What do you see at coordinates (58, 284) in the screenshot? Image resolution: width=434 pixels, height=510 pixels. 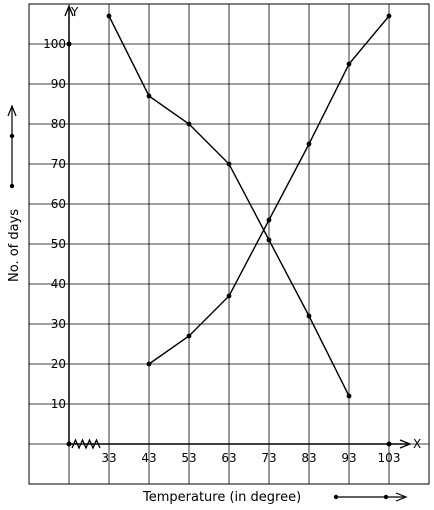 I see `y-tick-label: 40` at bounding box center [58, 284].